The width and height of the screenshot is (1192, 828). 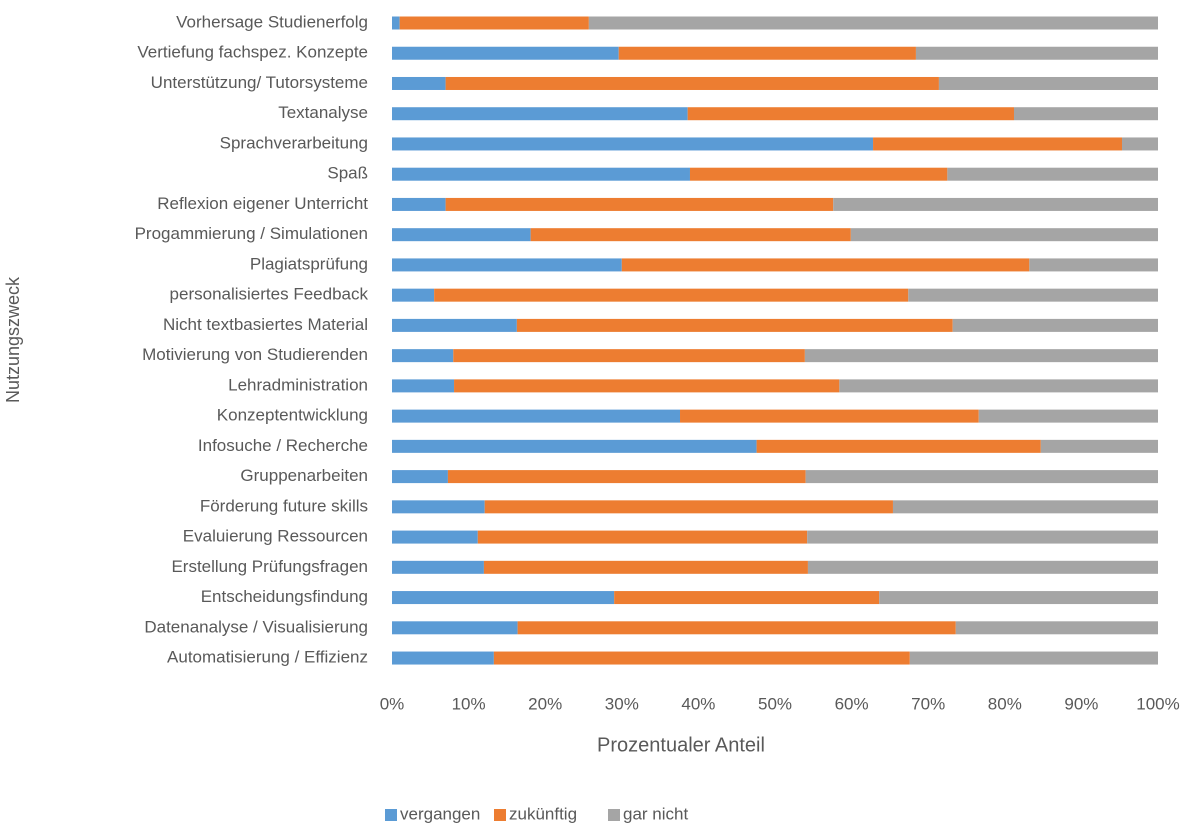 What do you see at coordinates (852, 703) in the screenshot?
I see `x-tick-label: 60%` at bounding box center [852, 703].